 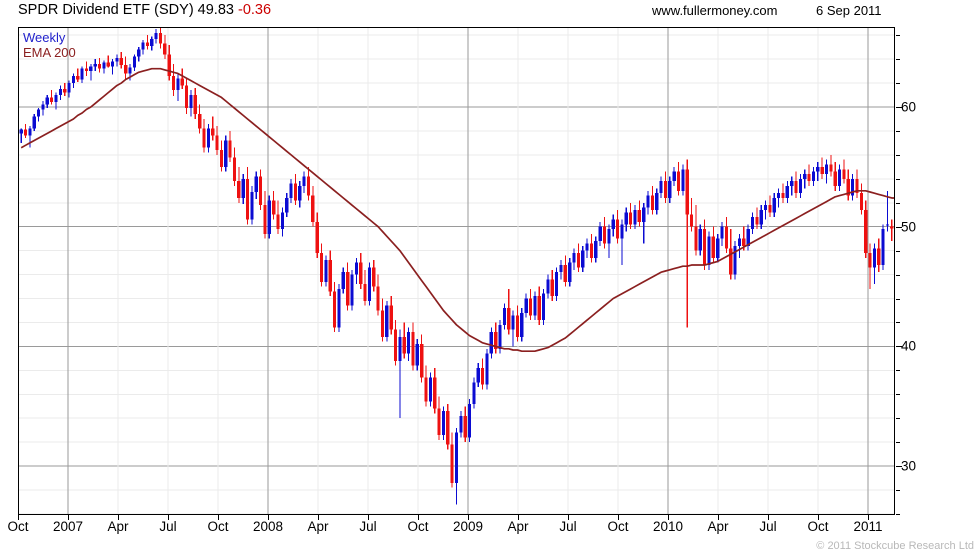 What do you see at coordinates (68, 526) in the screenshot?
I see `x-axis-label: 2007` at bounding box center [68, 526].